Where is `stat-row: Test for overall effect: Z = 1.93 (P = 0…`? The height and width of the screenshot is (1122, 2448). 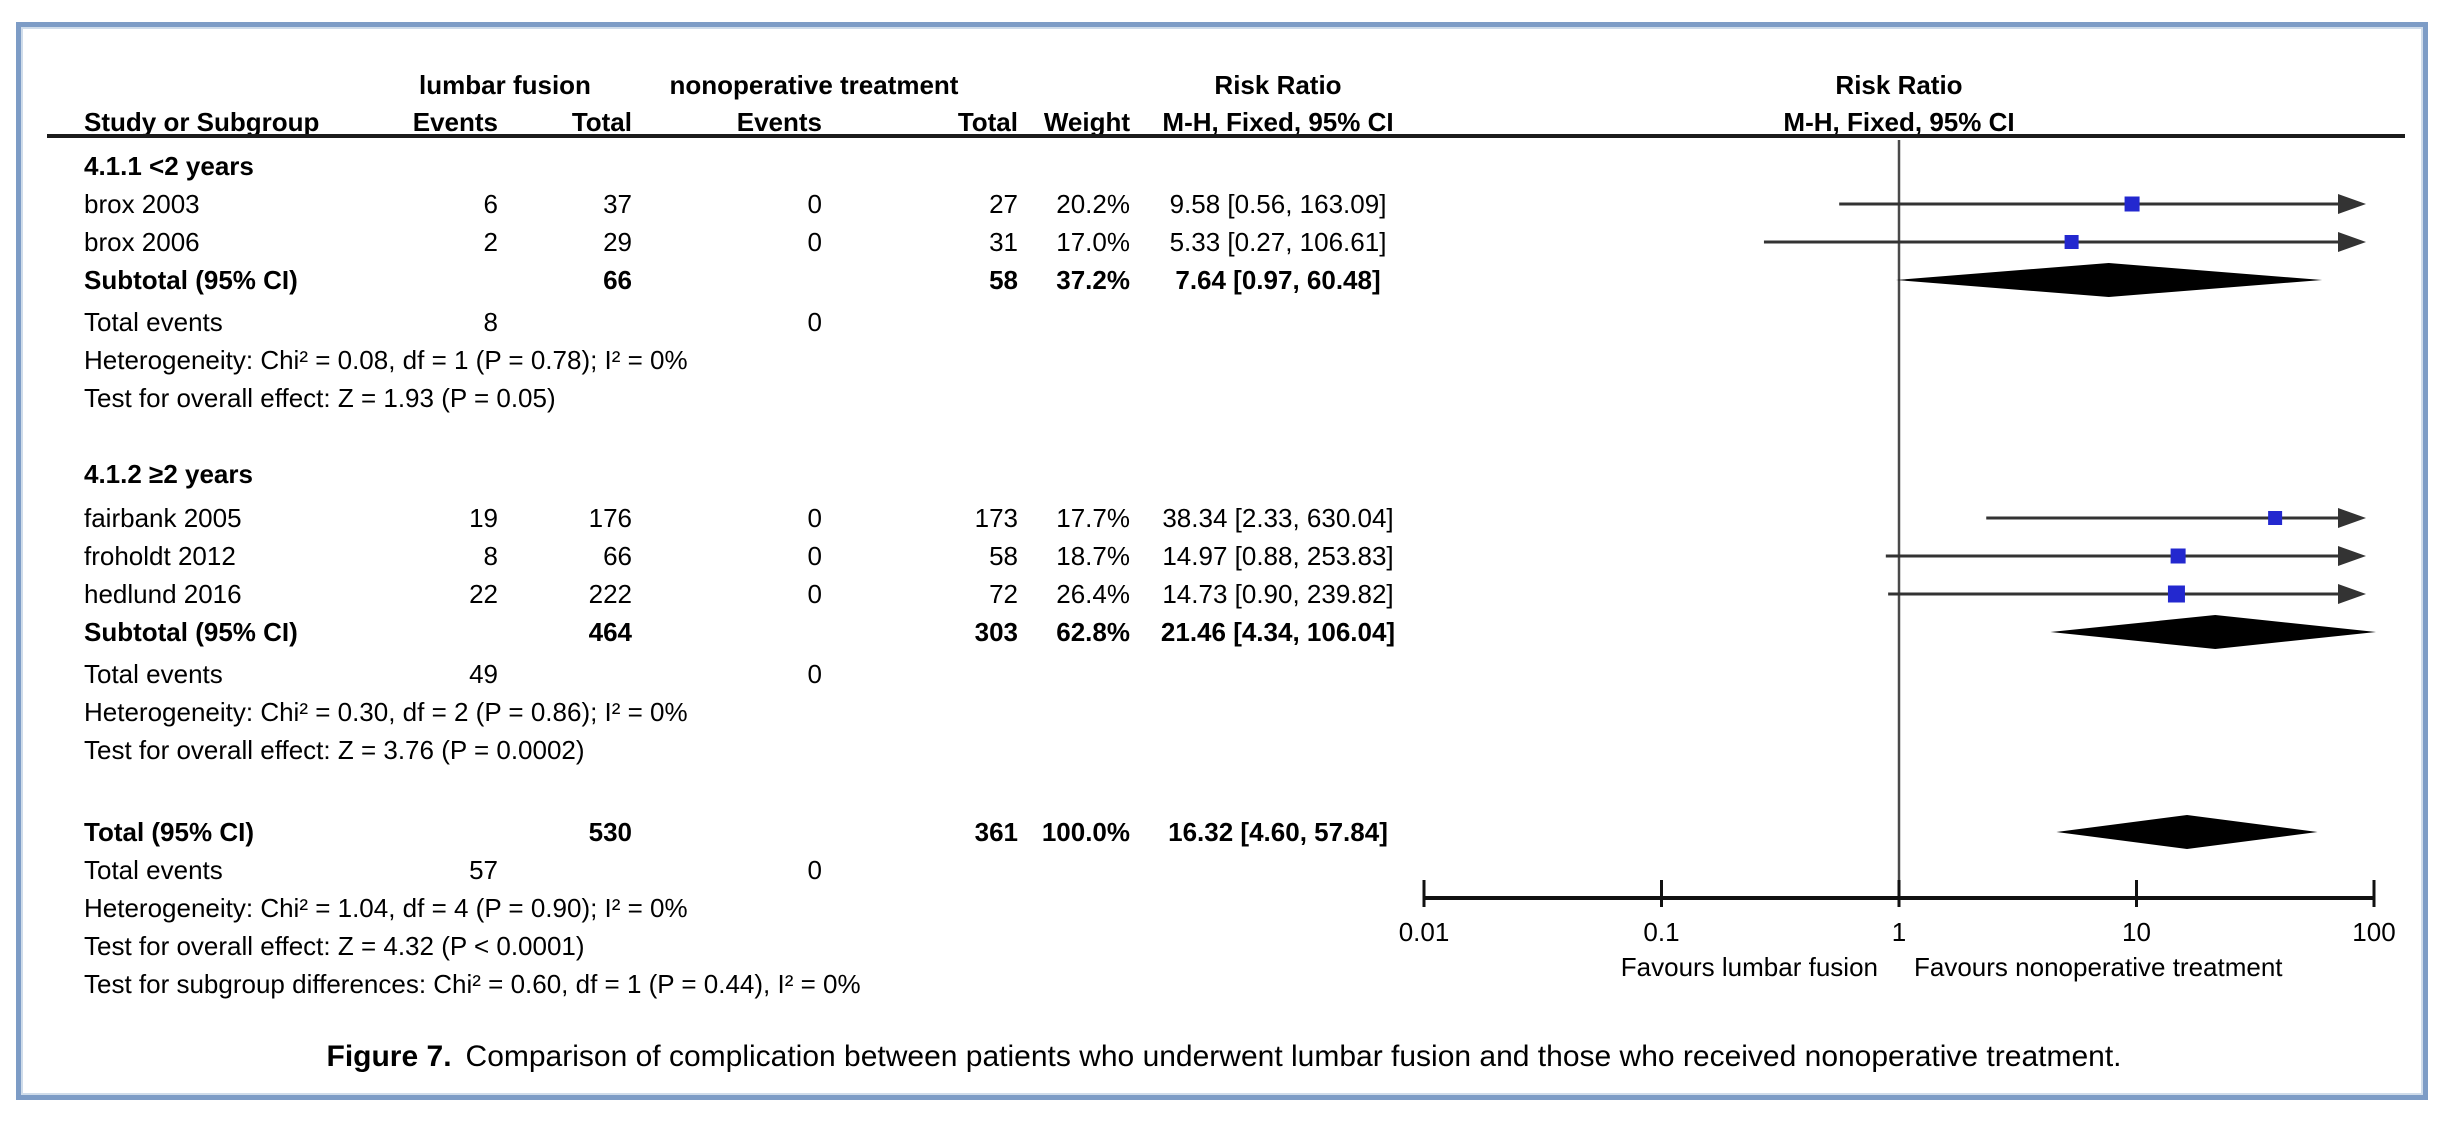 stat-row: Test for overall effect: Z = 1.93 (P = 0… is located at coordinates (1224, 398).